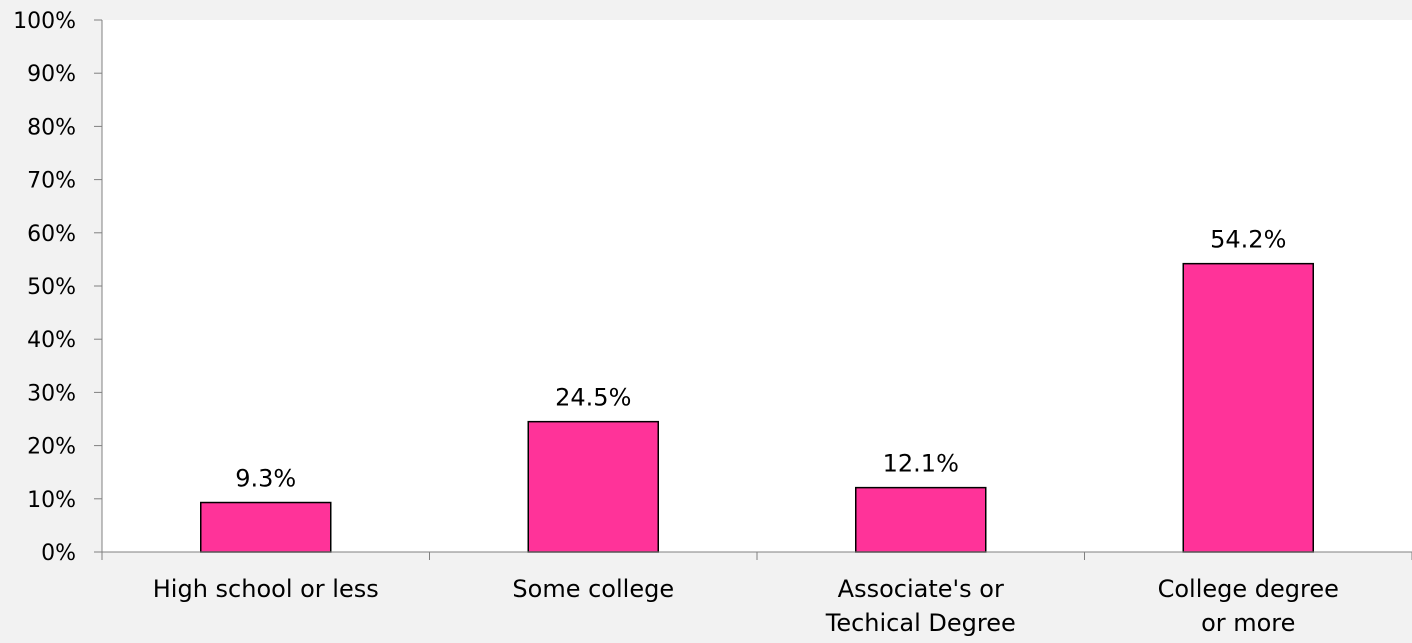 This screenshot has width=1412, height=643. Describe the element at coordinates (593, 589) in the screenshot. I see `category-label: Some college` at that location.